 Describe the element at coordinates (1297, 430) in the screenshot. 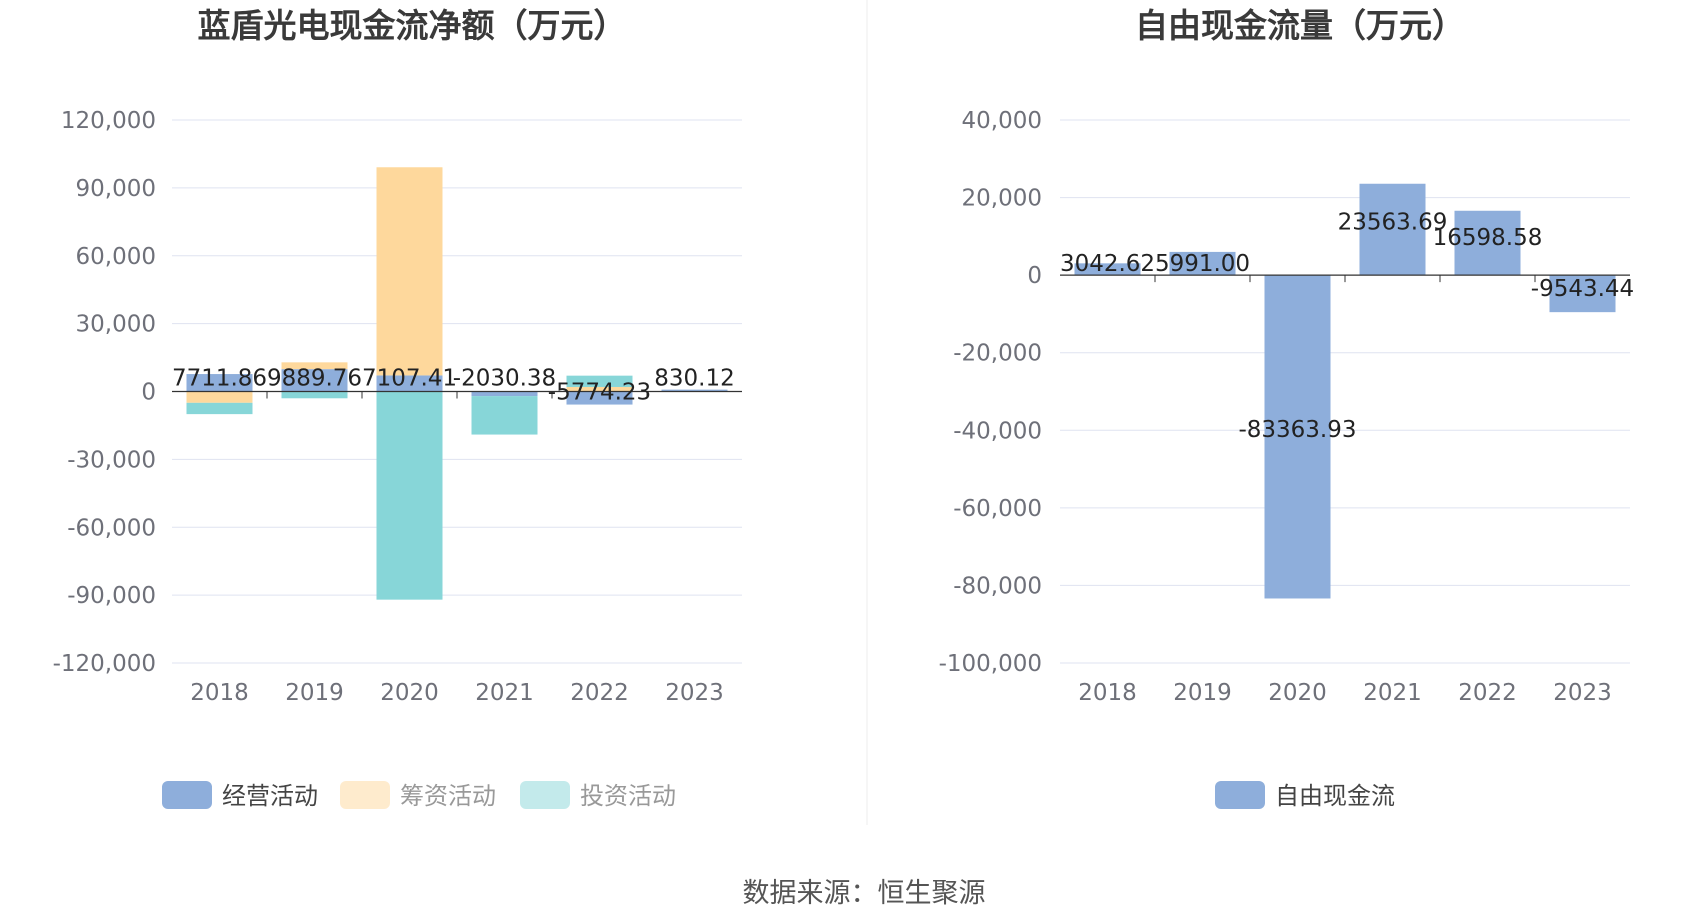

I see `data-label: -83363.93` at that location.